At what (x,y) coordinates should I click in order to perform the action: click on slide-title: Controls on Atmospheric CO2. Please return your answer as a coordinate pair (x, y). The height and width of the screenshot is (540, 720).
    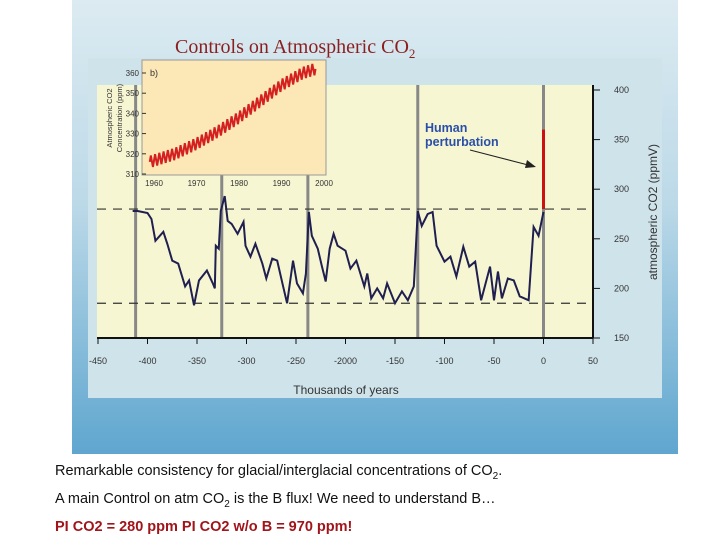
    Looking at the image, I should click on (295, 48).